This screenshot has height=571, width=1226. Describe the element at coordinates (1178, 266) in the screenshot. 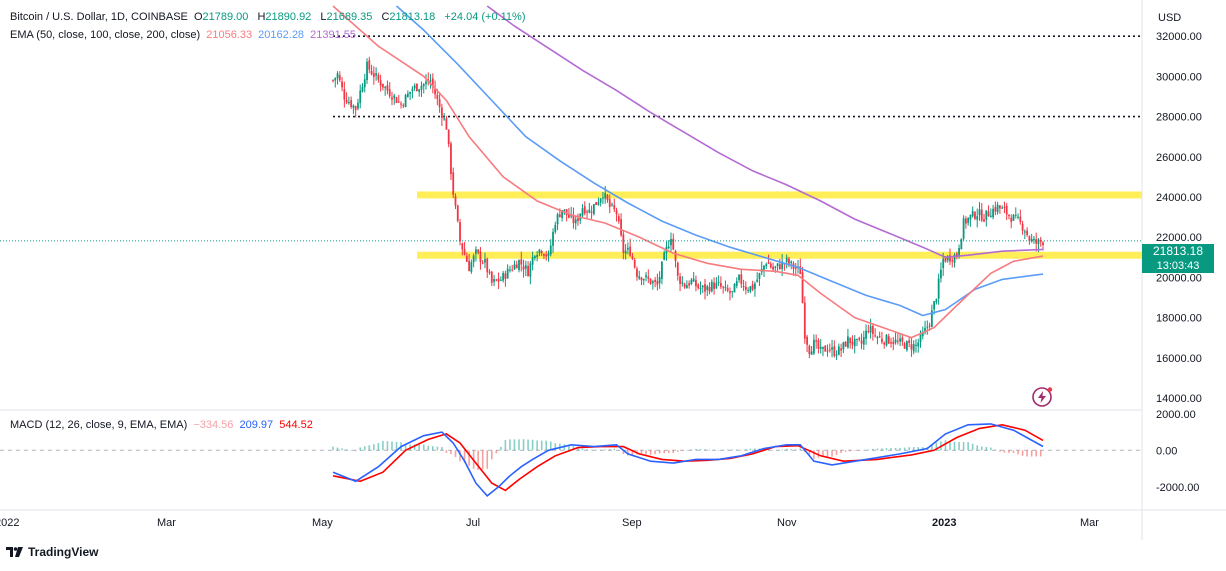

I see `countdown-tag: 13:03:43` at that location.